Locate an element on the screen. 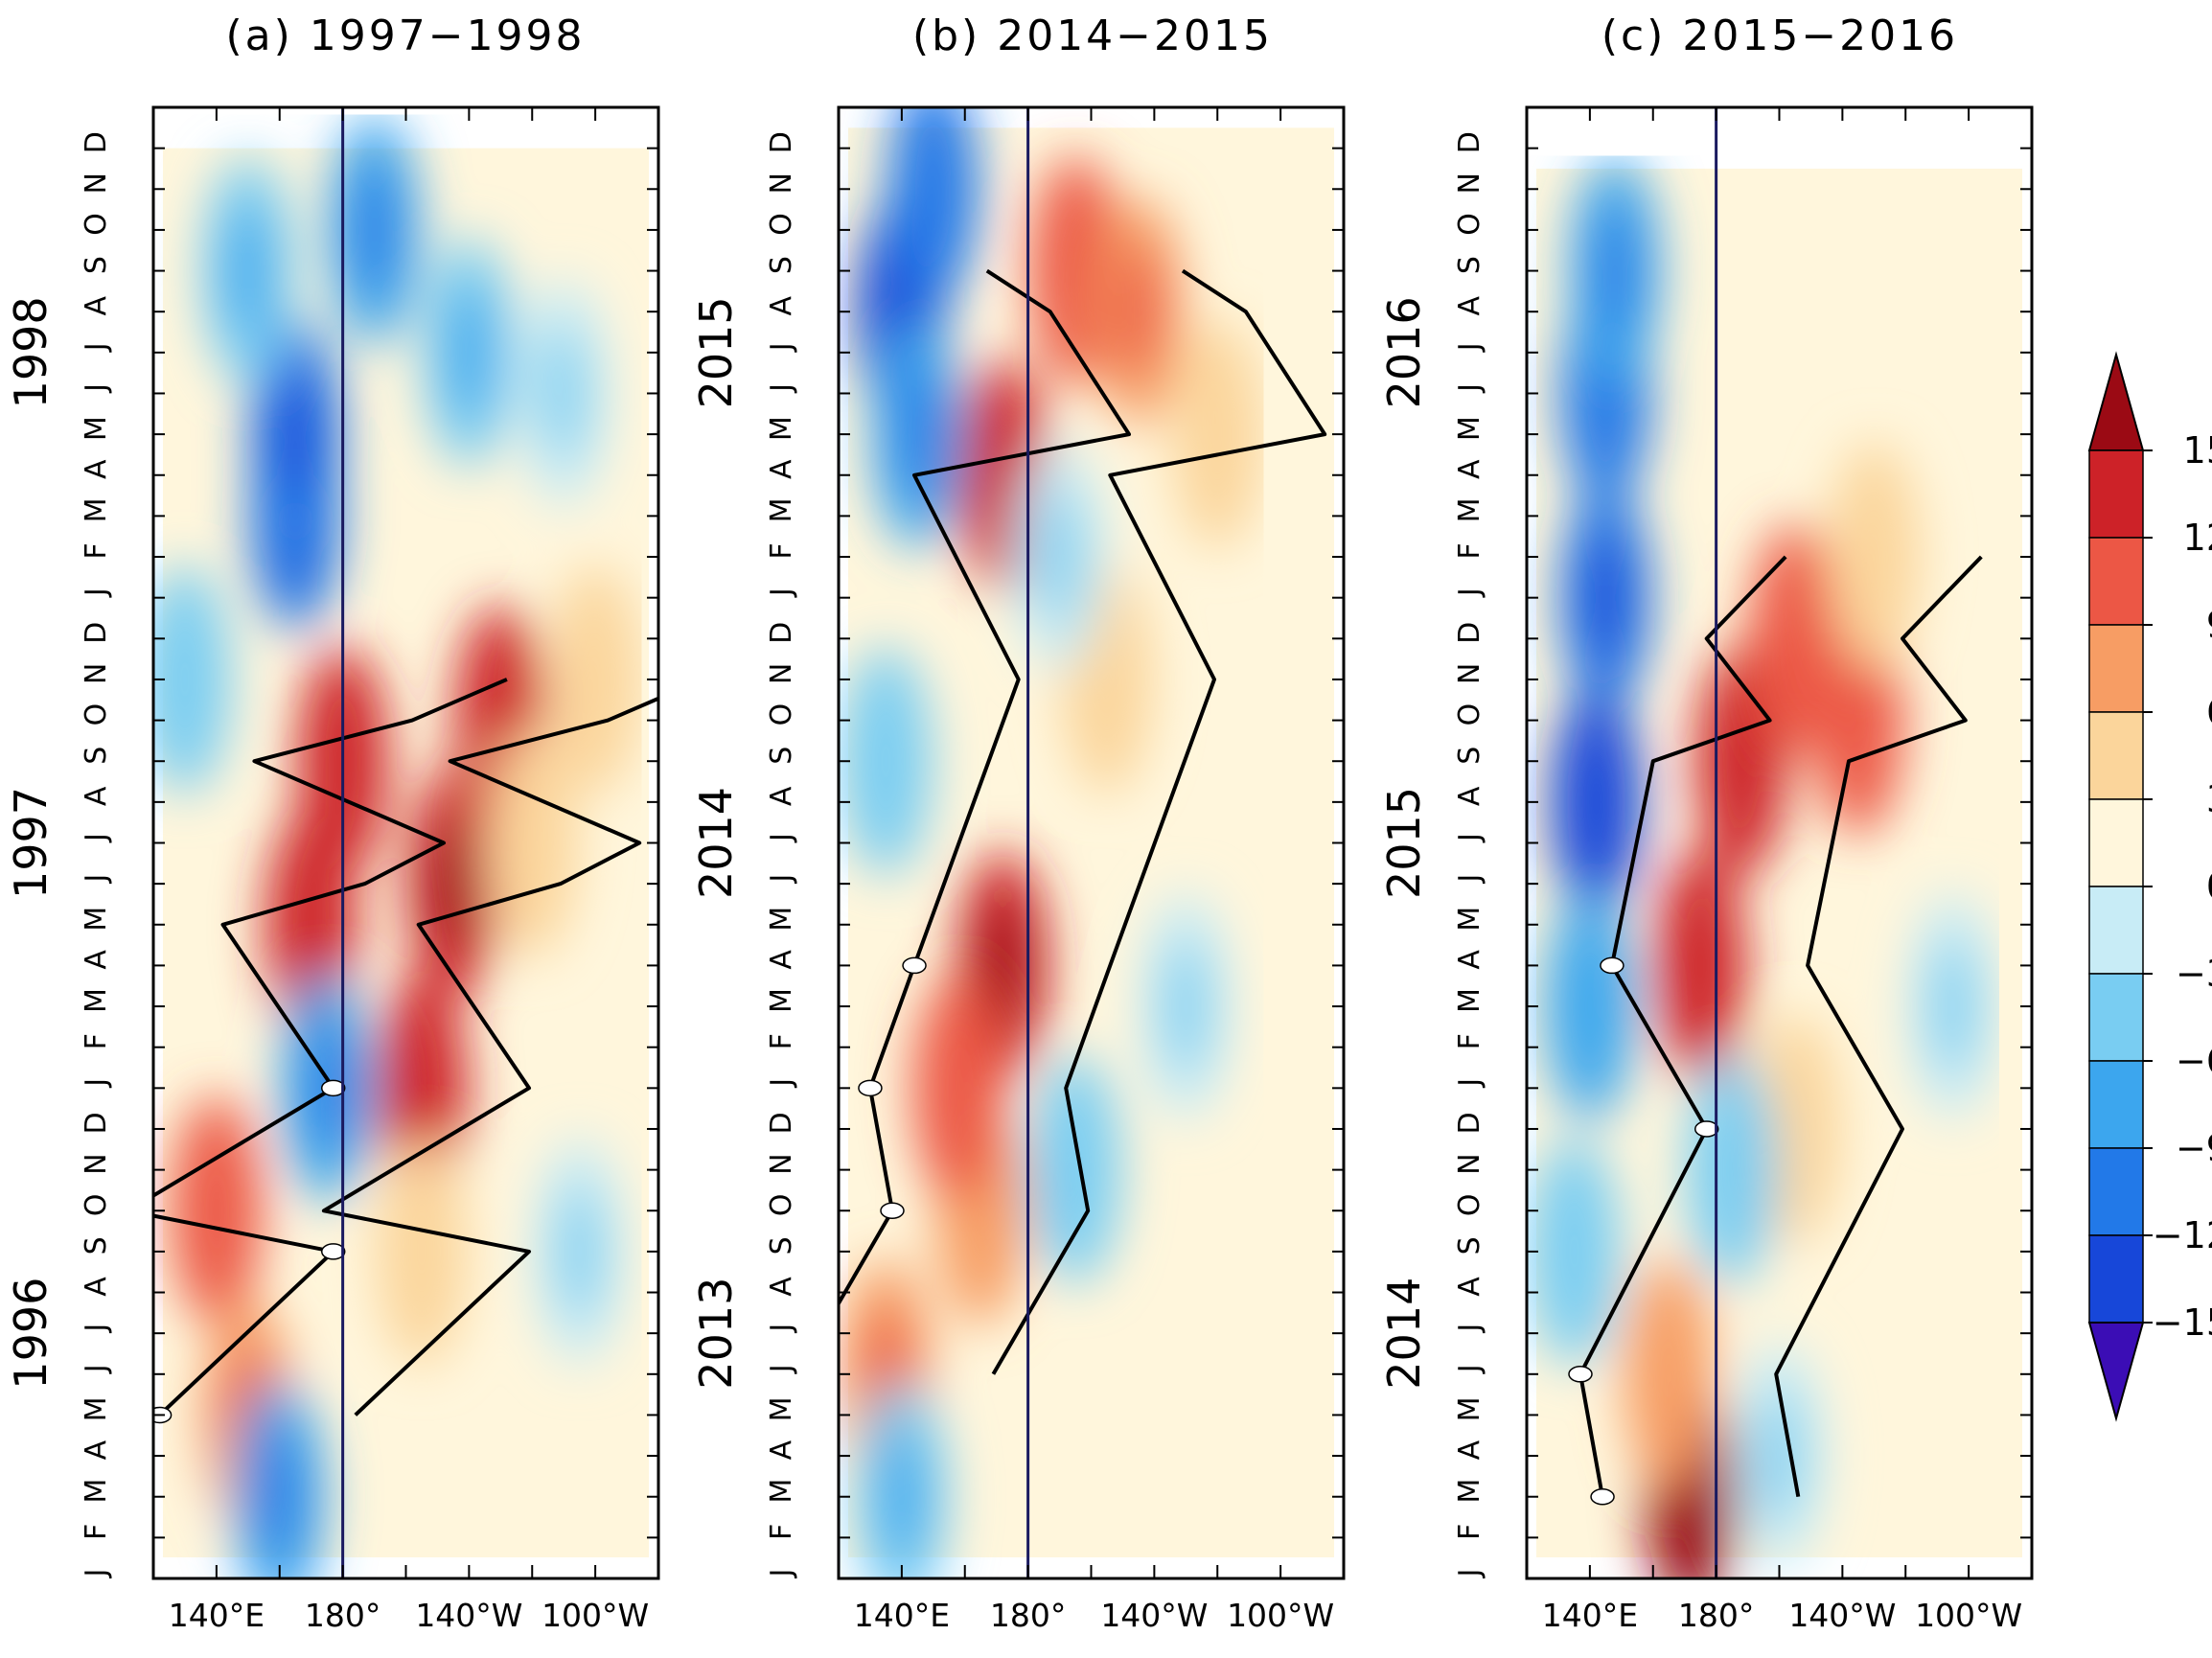 Image resolution: width=2212 pixels, height=1658 pixels. panel-a-zero-contours is located at coordinates (406, 1051).